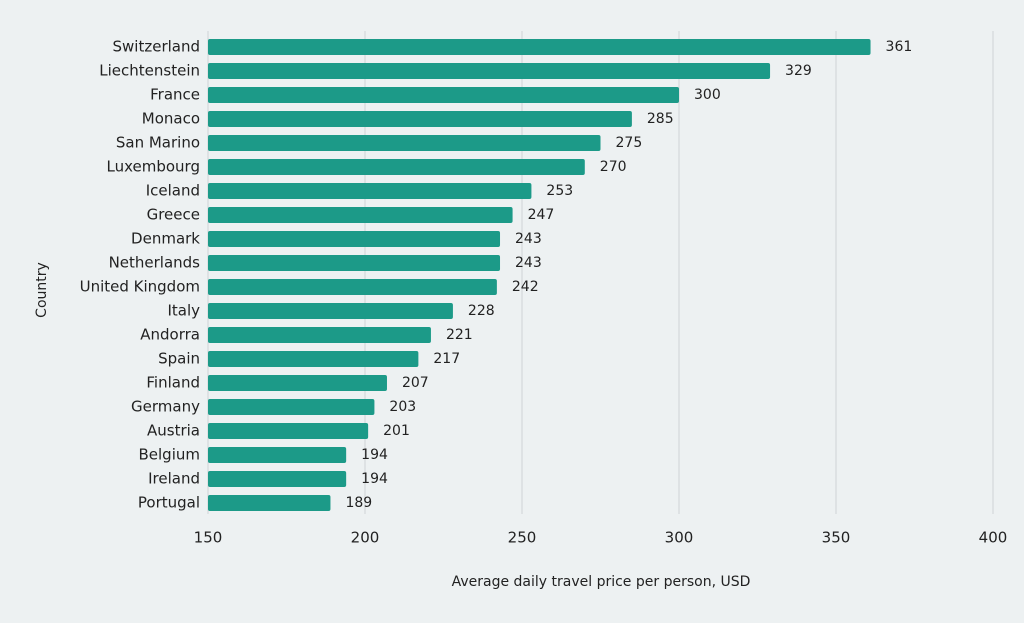 The width and height of the screenshot is (1024, 623). I want to click on value-label: 221, so click(459, 335).